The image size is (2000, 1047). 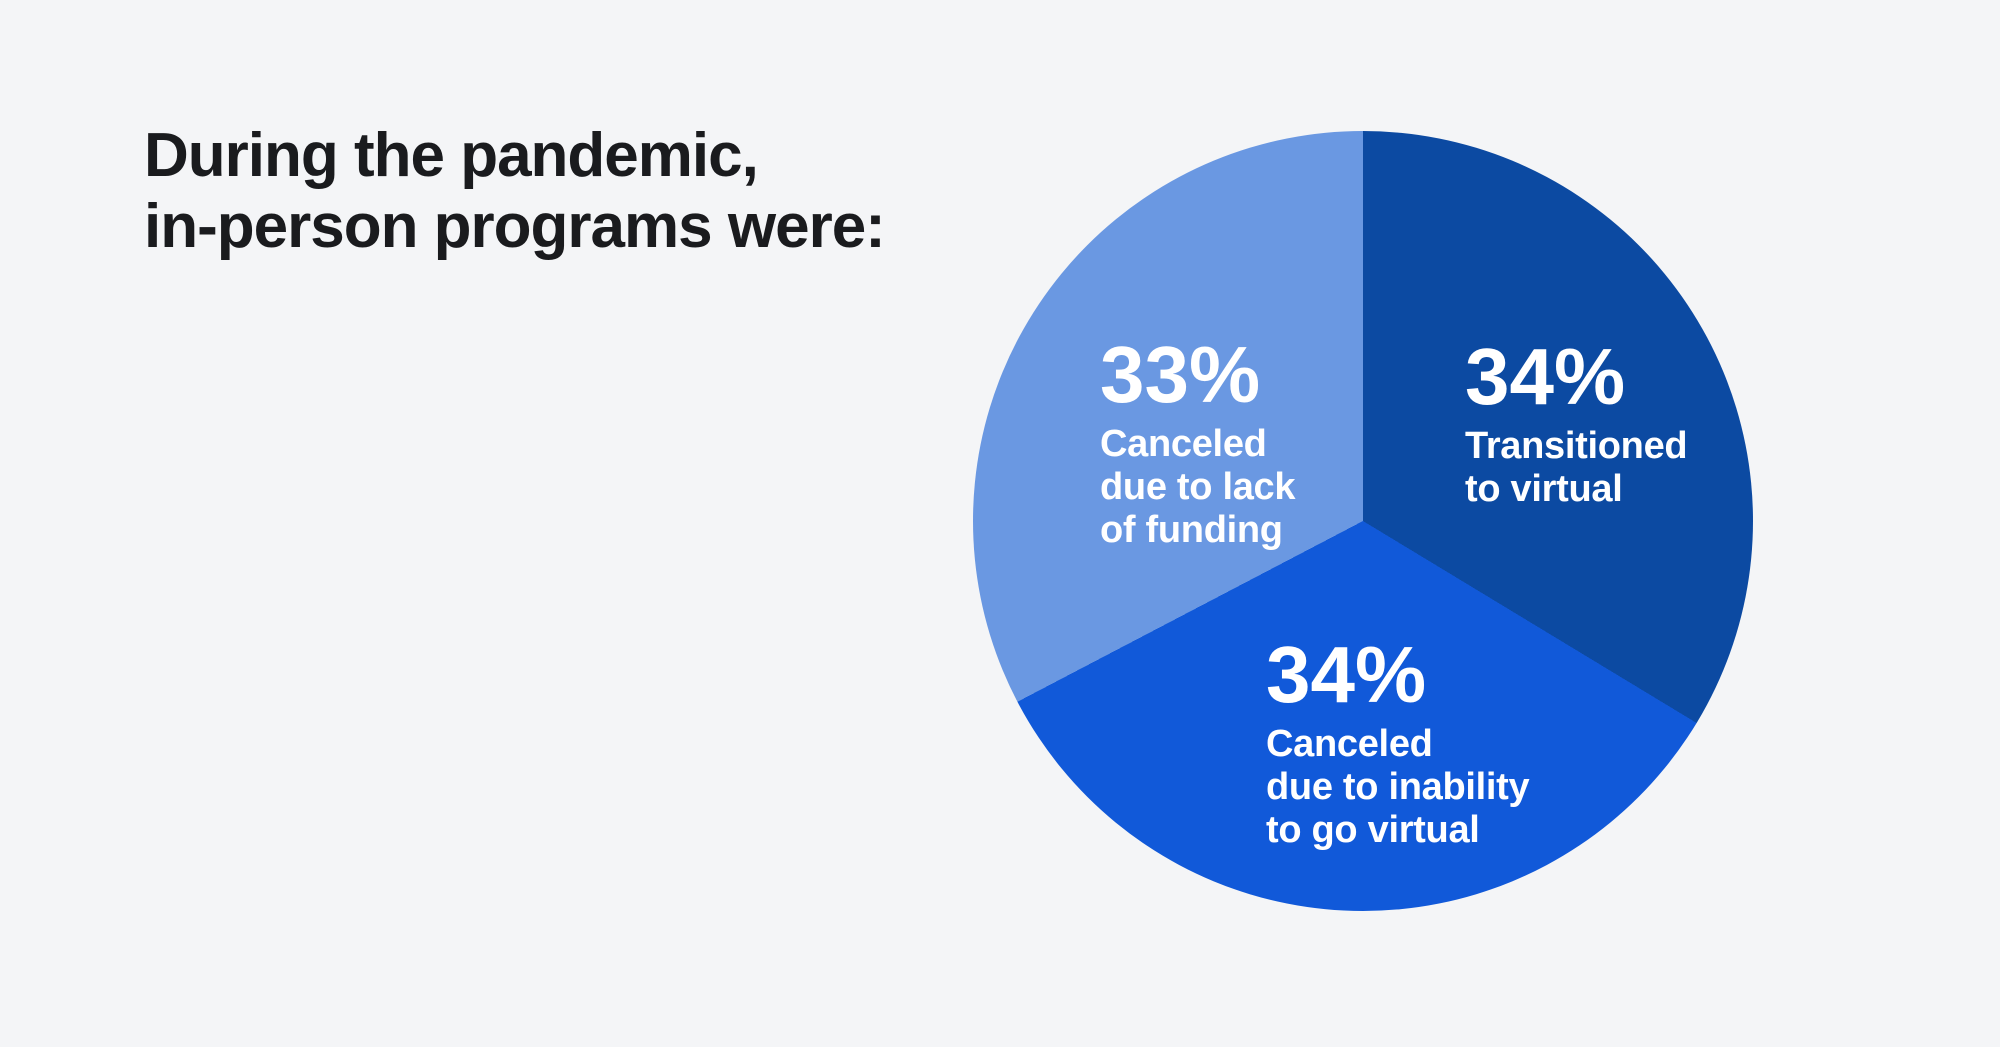 I want to click on slice-text-line: to go virtual, so click(x=1373, y=830).